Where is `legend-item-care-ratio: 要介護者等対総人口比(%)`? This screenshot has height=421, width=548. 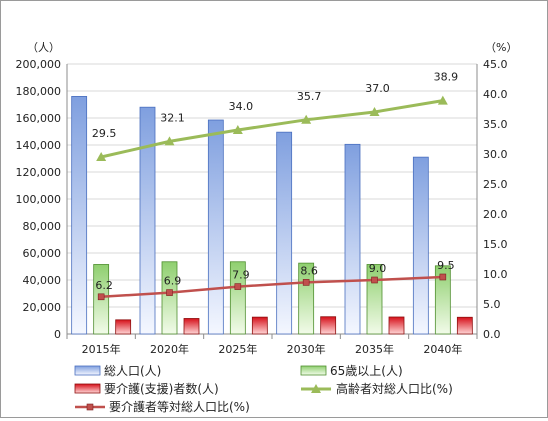
legend-item-care-ratio: 要介護者等対総人口比(%) is located at coordinates (162, 406).